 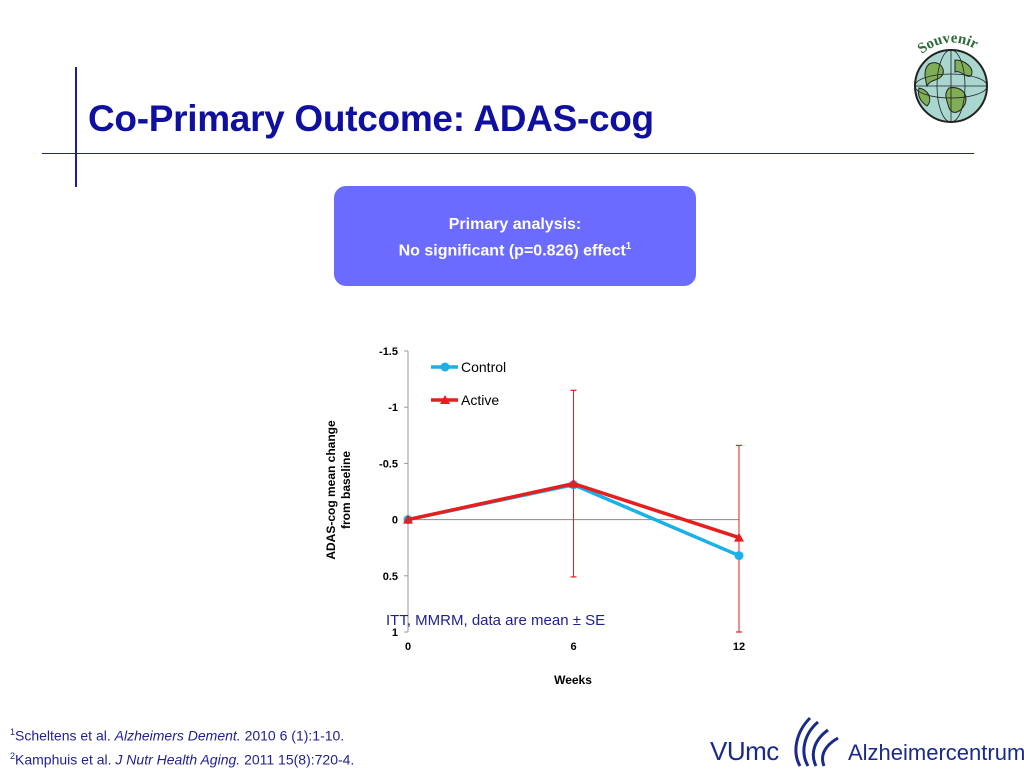 I want to click on wave-lines-icon, so click(x=816, y=741).